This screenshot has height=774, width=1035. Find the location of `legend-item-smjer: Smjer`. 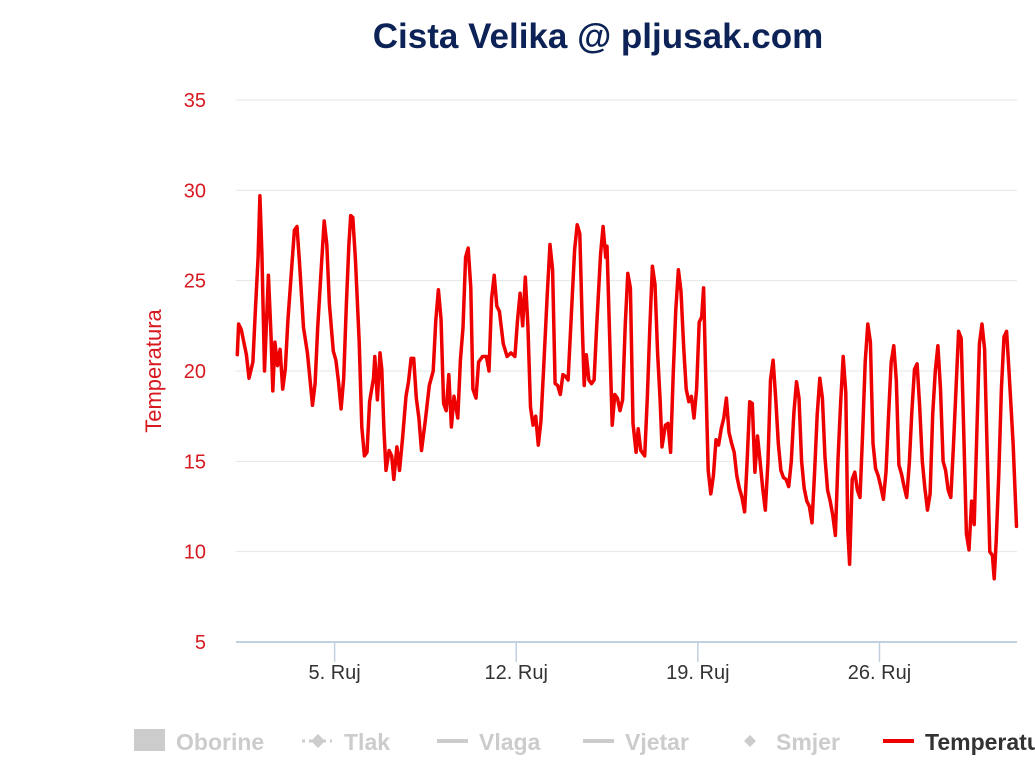

legend-item-smjer: Smjer is located at coordinates (792, 742).